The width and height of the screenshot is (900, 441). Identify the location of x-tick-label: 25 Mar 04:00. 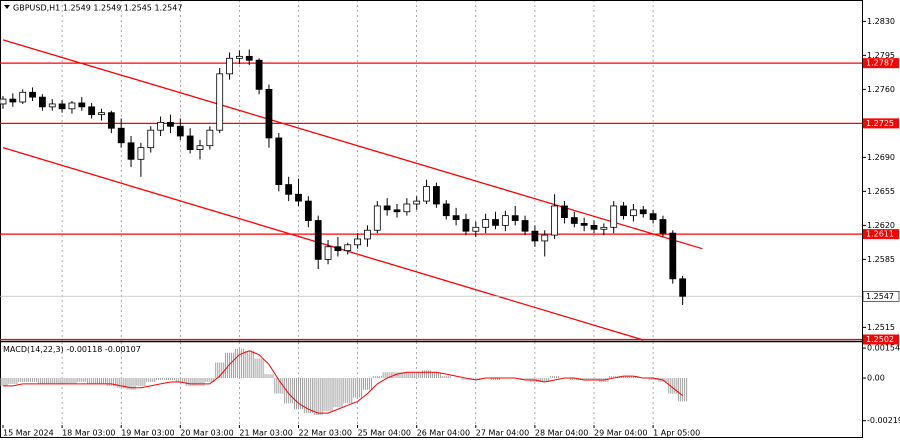
(384, 433).